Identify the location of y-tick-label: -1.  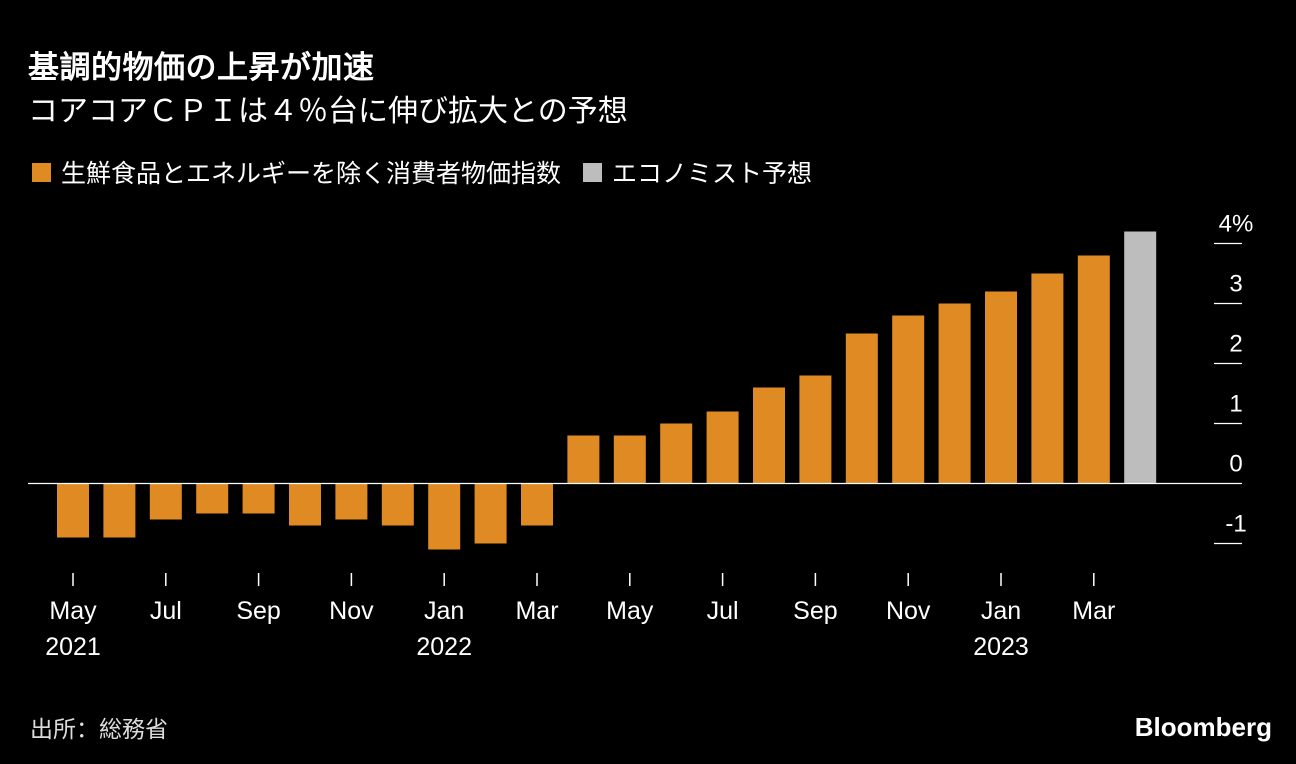
(1235, 524).